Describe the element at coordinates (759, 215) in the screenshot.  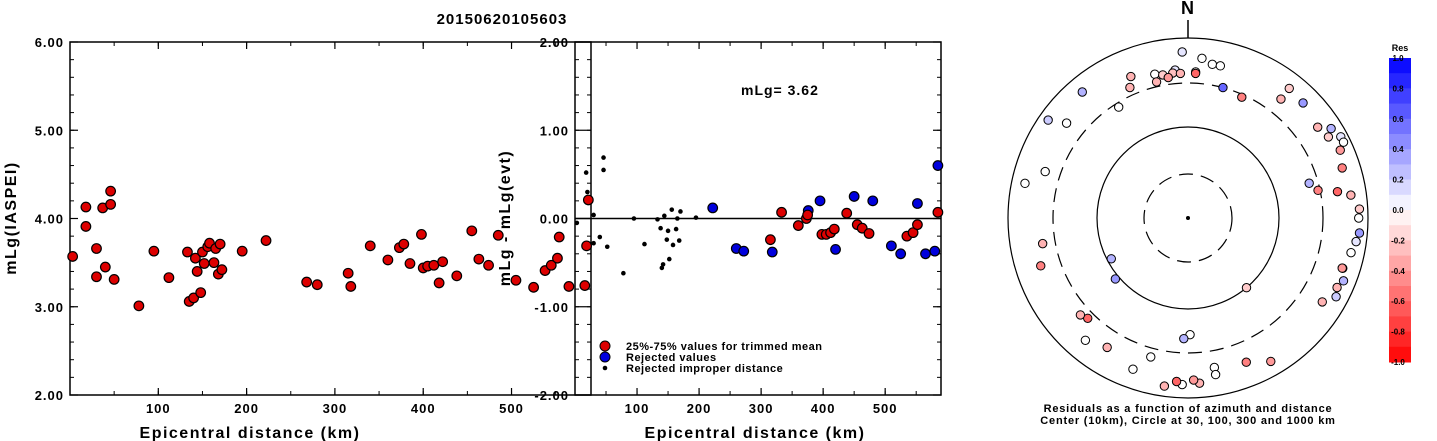
I see `middle-points` at that location.